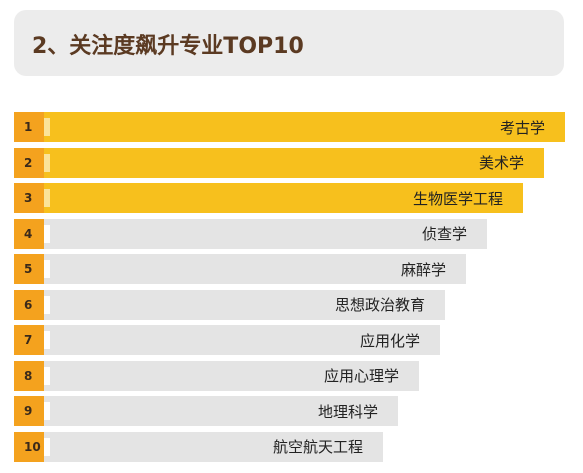  Describe the element at coordinates (255, 269) in the screenshot. I see `bar: 麻醉学` at that location.